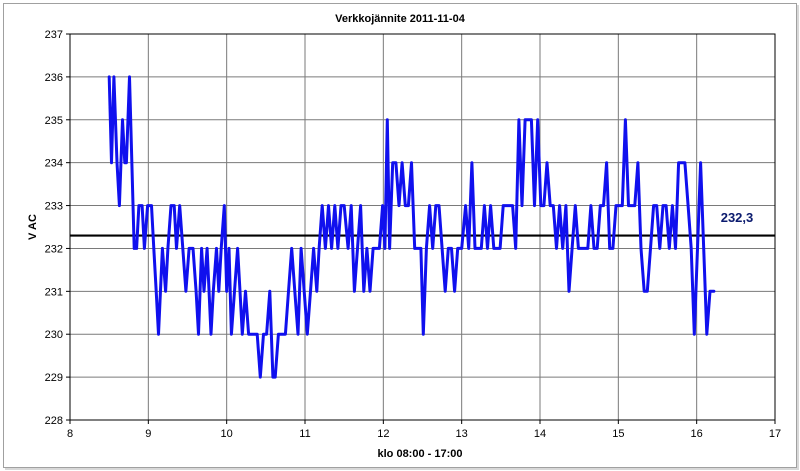 This screenshot has height=471, width=800. What do you see at coordinates (383, 434) in the screenshot?
I see `x-tick-label: 12` at bounding box center [383, 434].